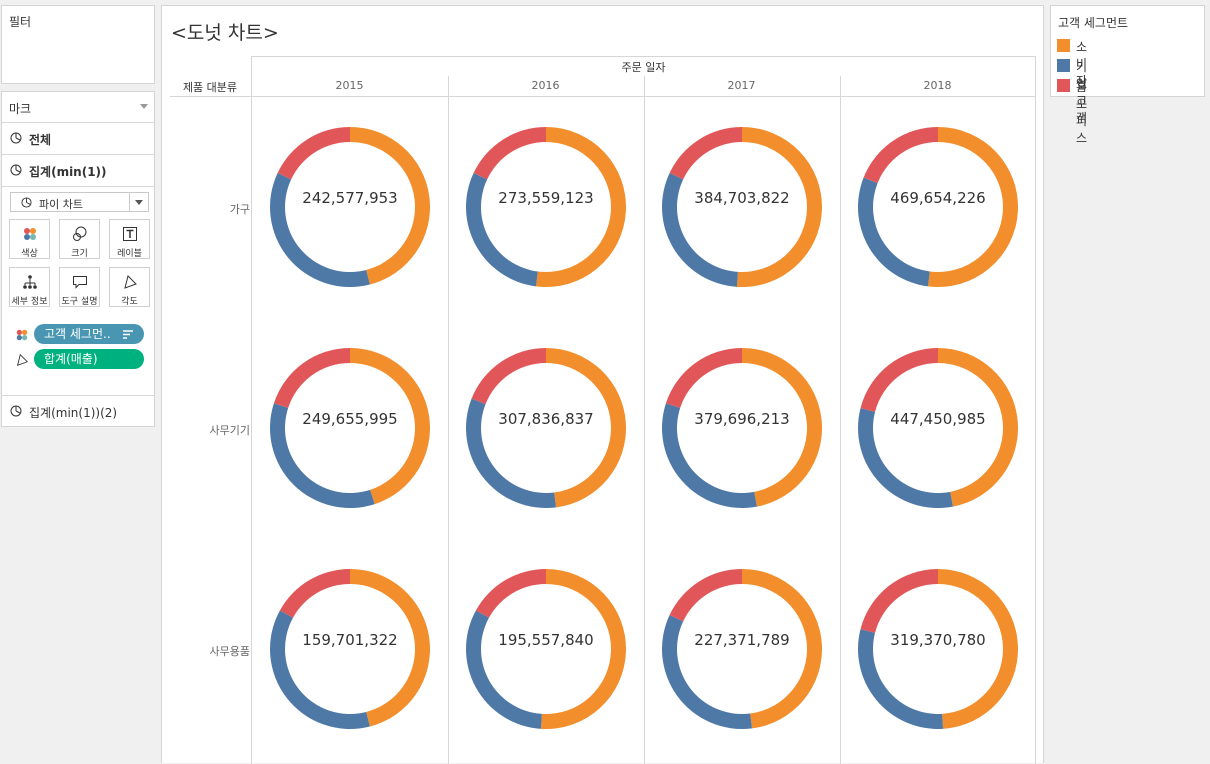  I want to click on donut-total-label: 195,557,840, so click(546, 640).